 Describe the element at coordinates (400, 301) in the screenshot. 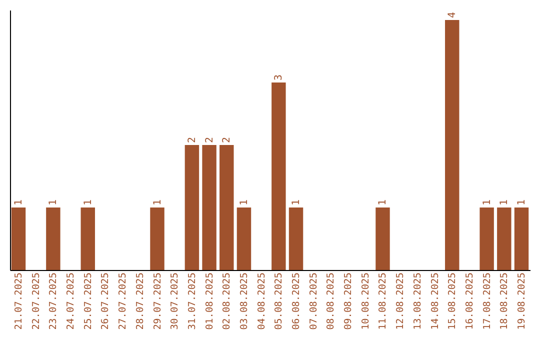

I see `x-tick-label: 12.08.2025` at that location.